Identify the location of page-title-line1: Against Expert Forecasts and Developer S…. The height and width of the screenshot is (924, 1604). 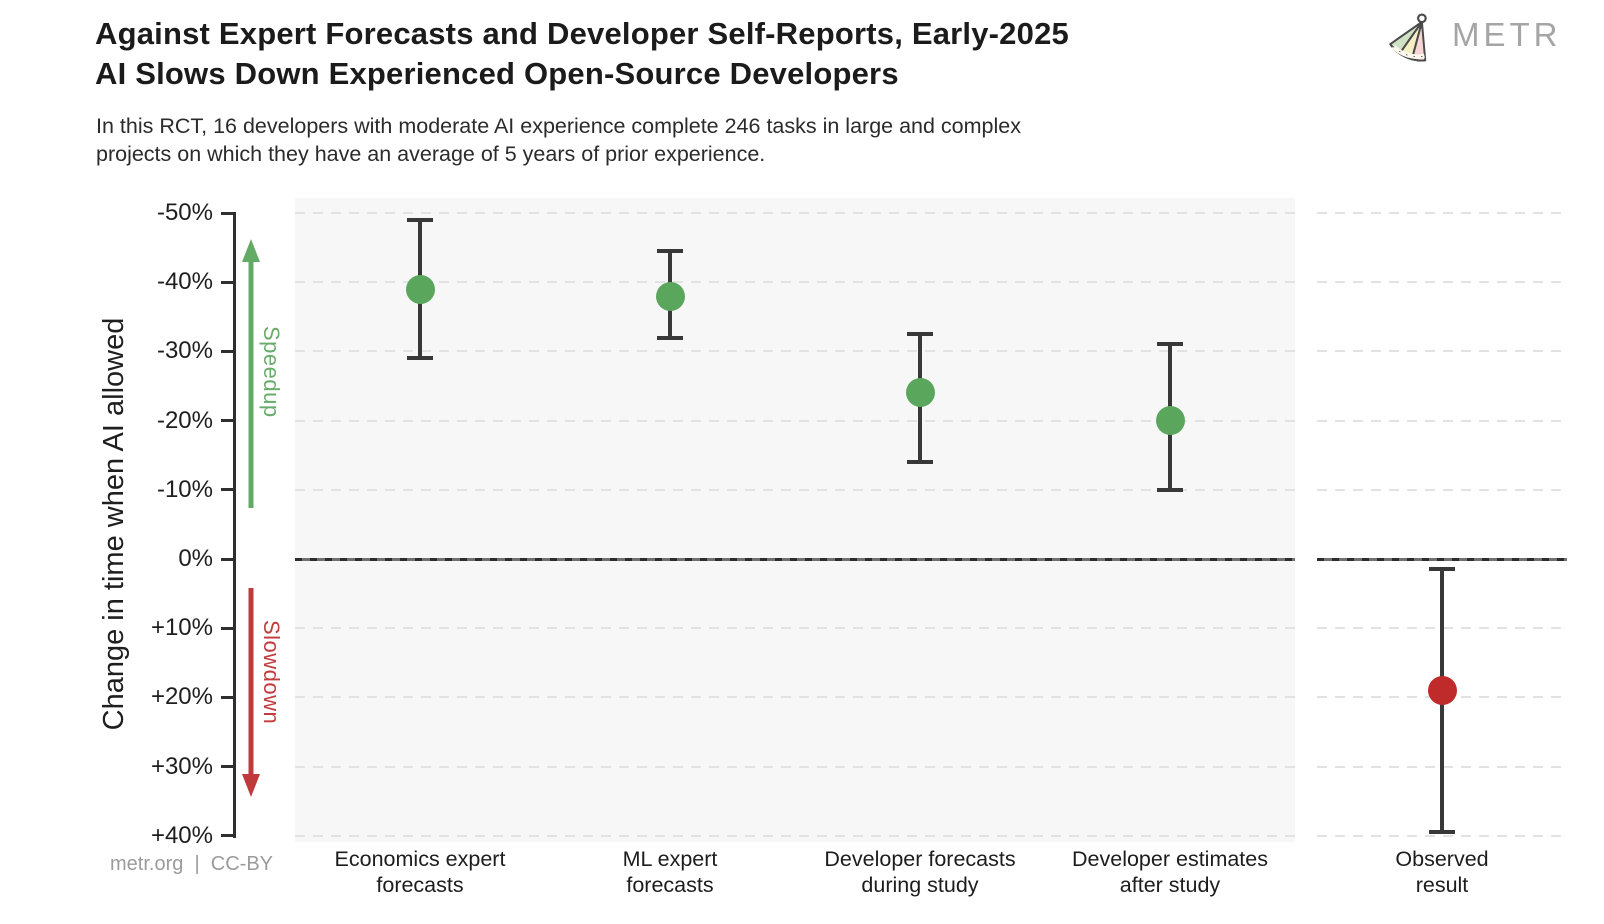
(582, 33).